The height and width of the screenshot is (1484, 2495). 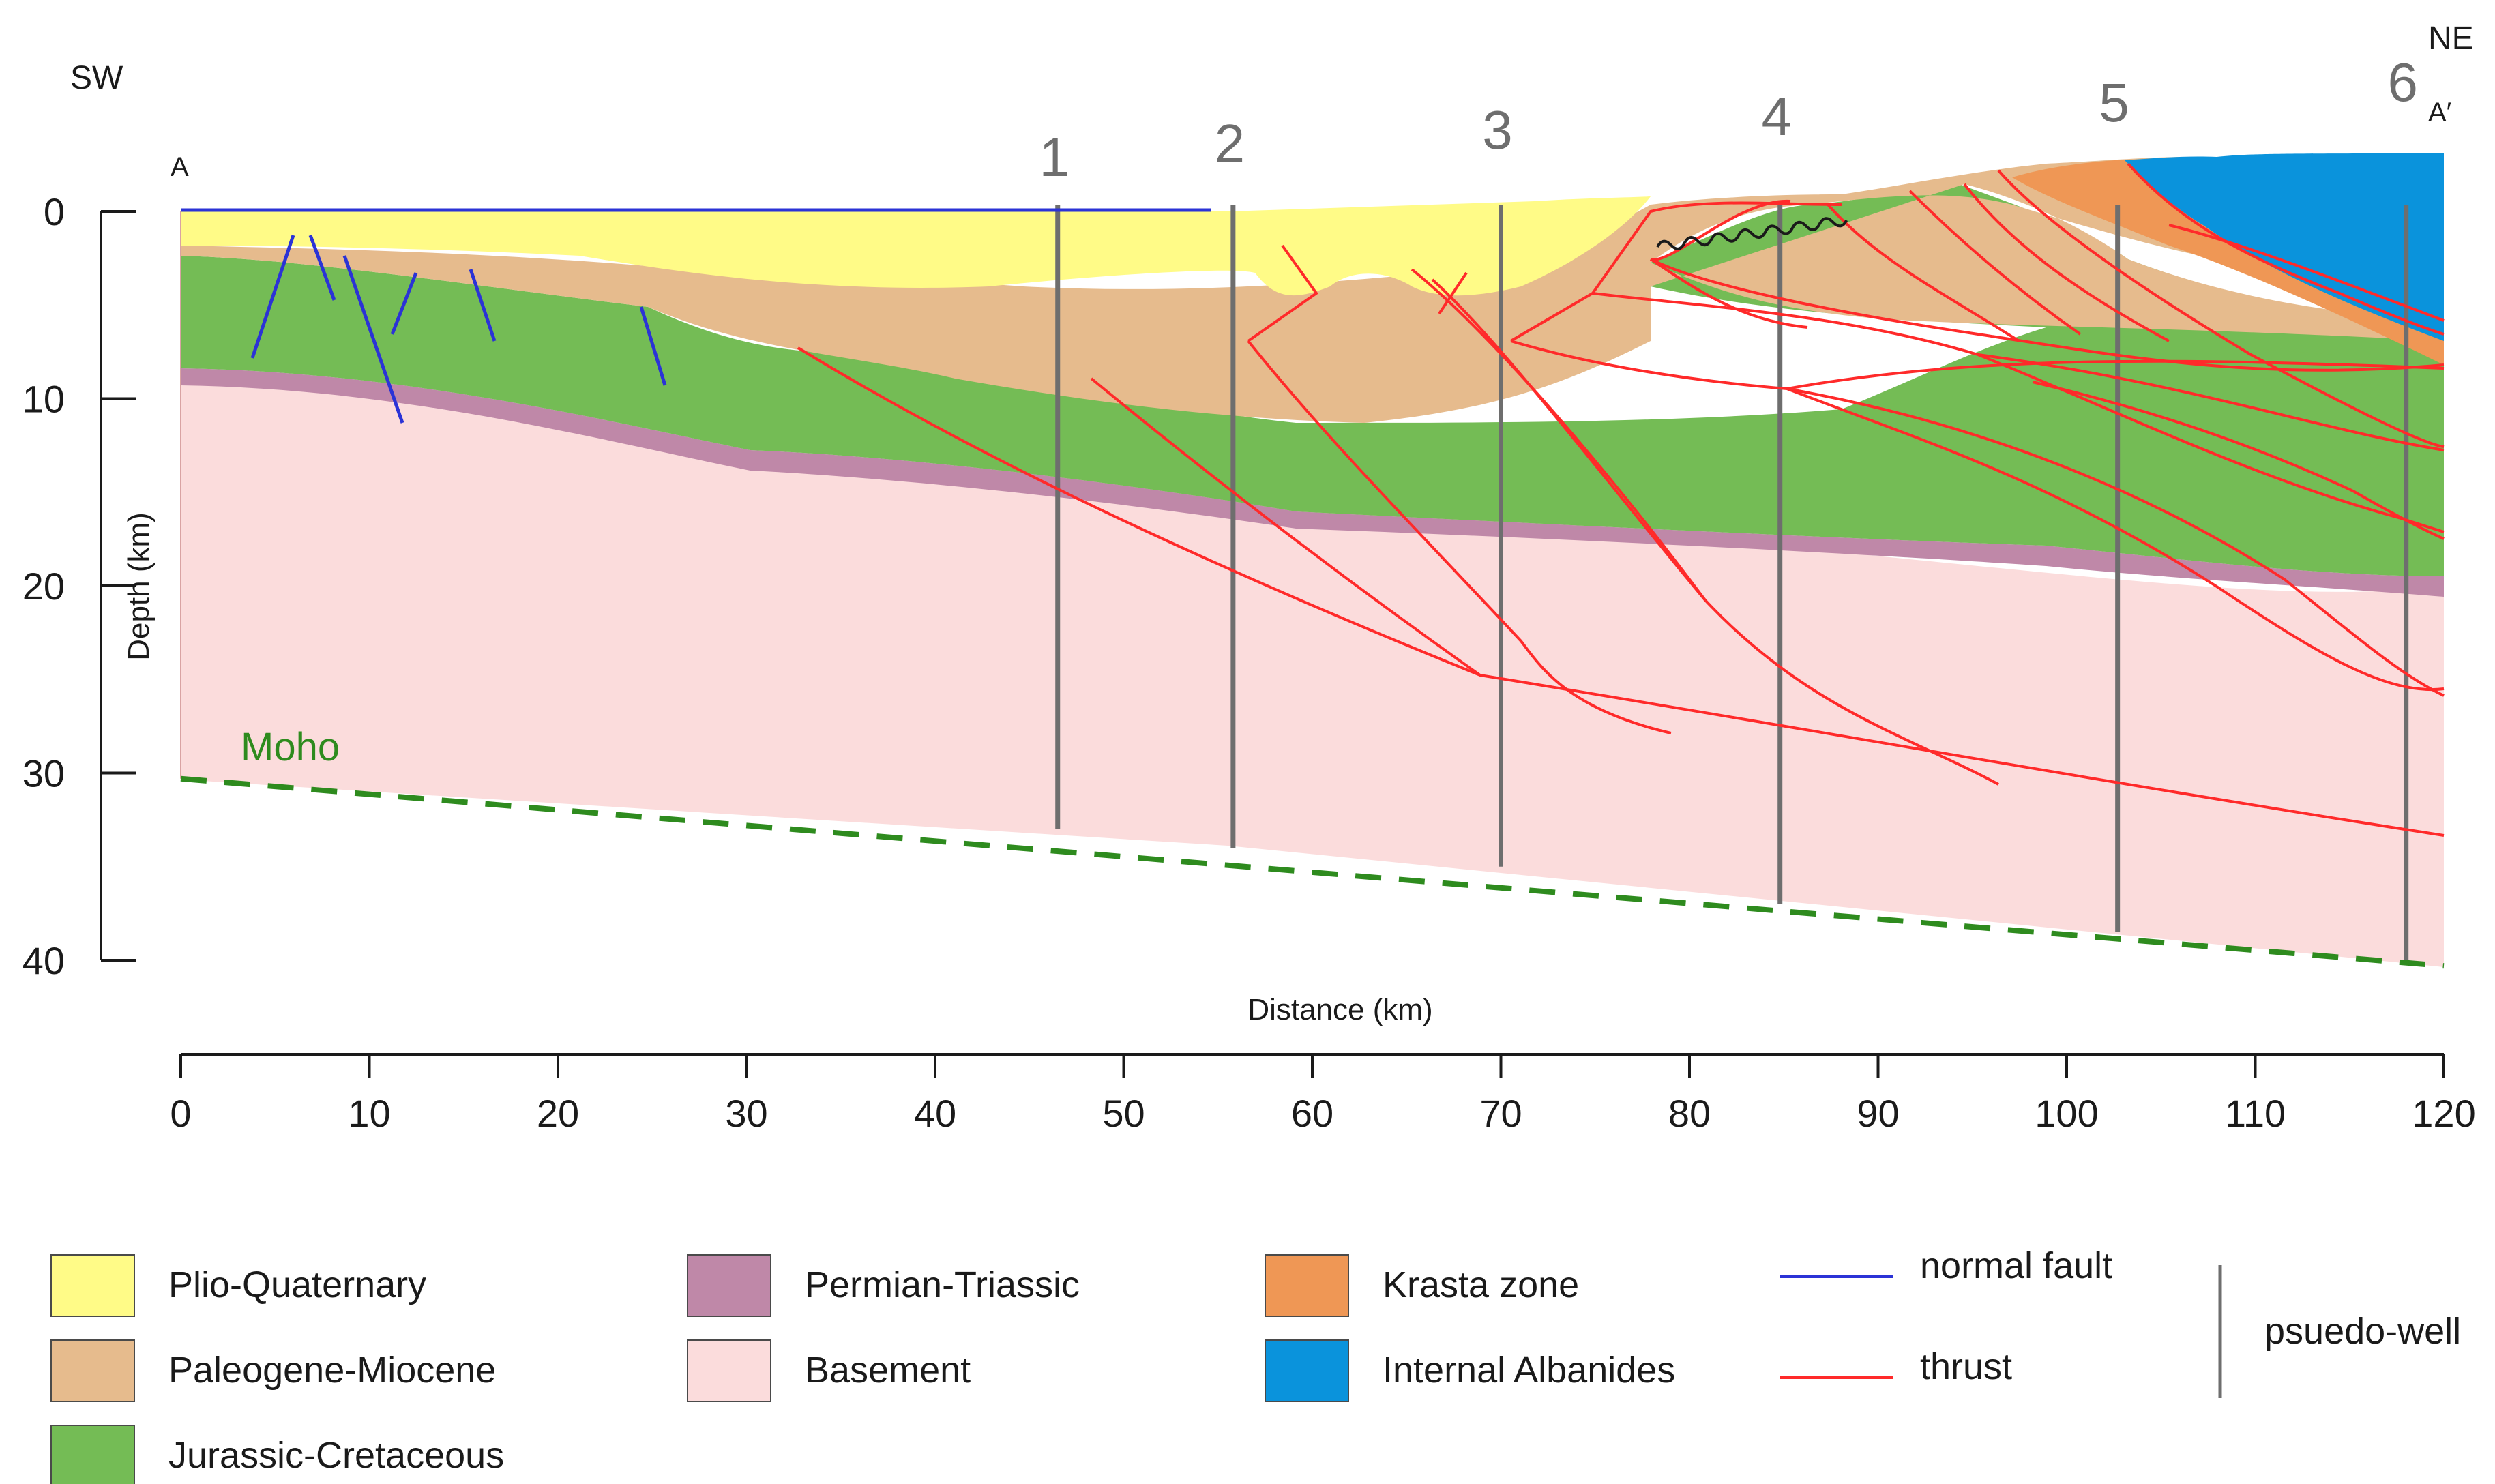 What do you see at coordinates (2256, 1113) in the screenshot?
I see `distance-tick-label: 110` at bounding box center [2256, 1113].